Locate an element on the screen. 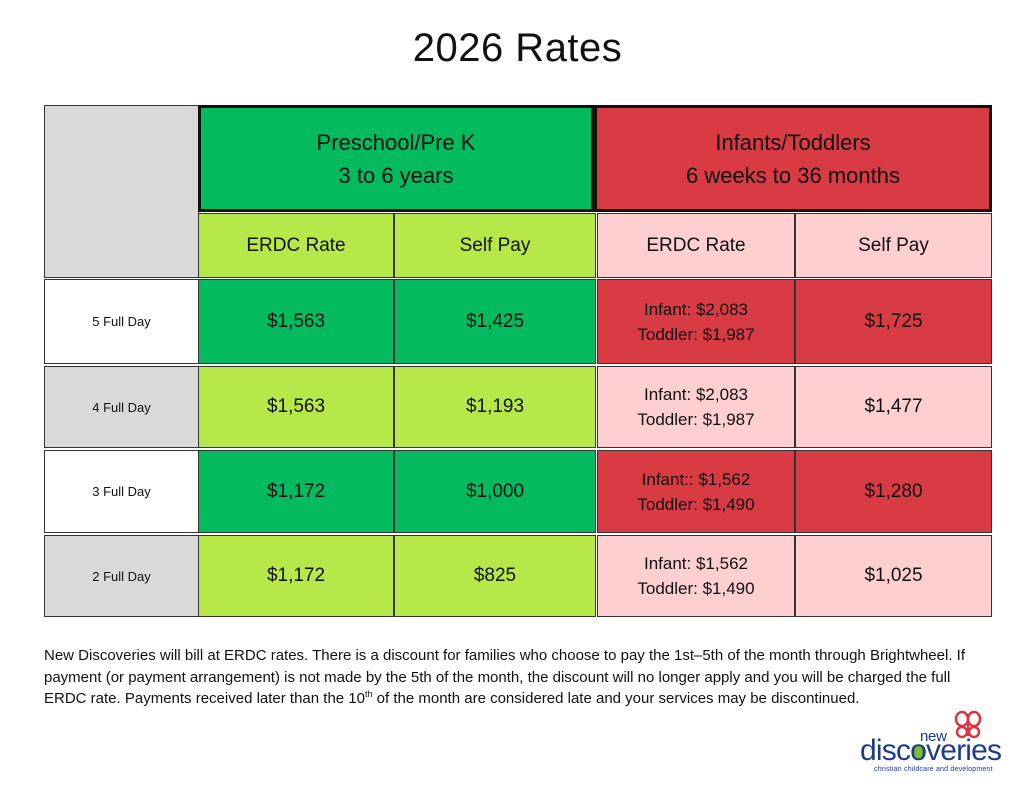 This screenshot has height=800, width=1035. table-cell: $1,425 is located at coordinates (495, 321).